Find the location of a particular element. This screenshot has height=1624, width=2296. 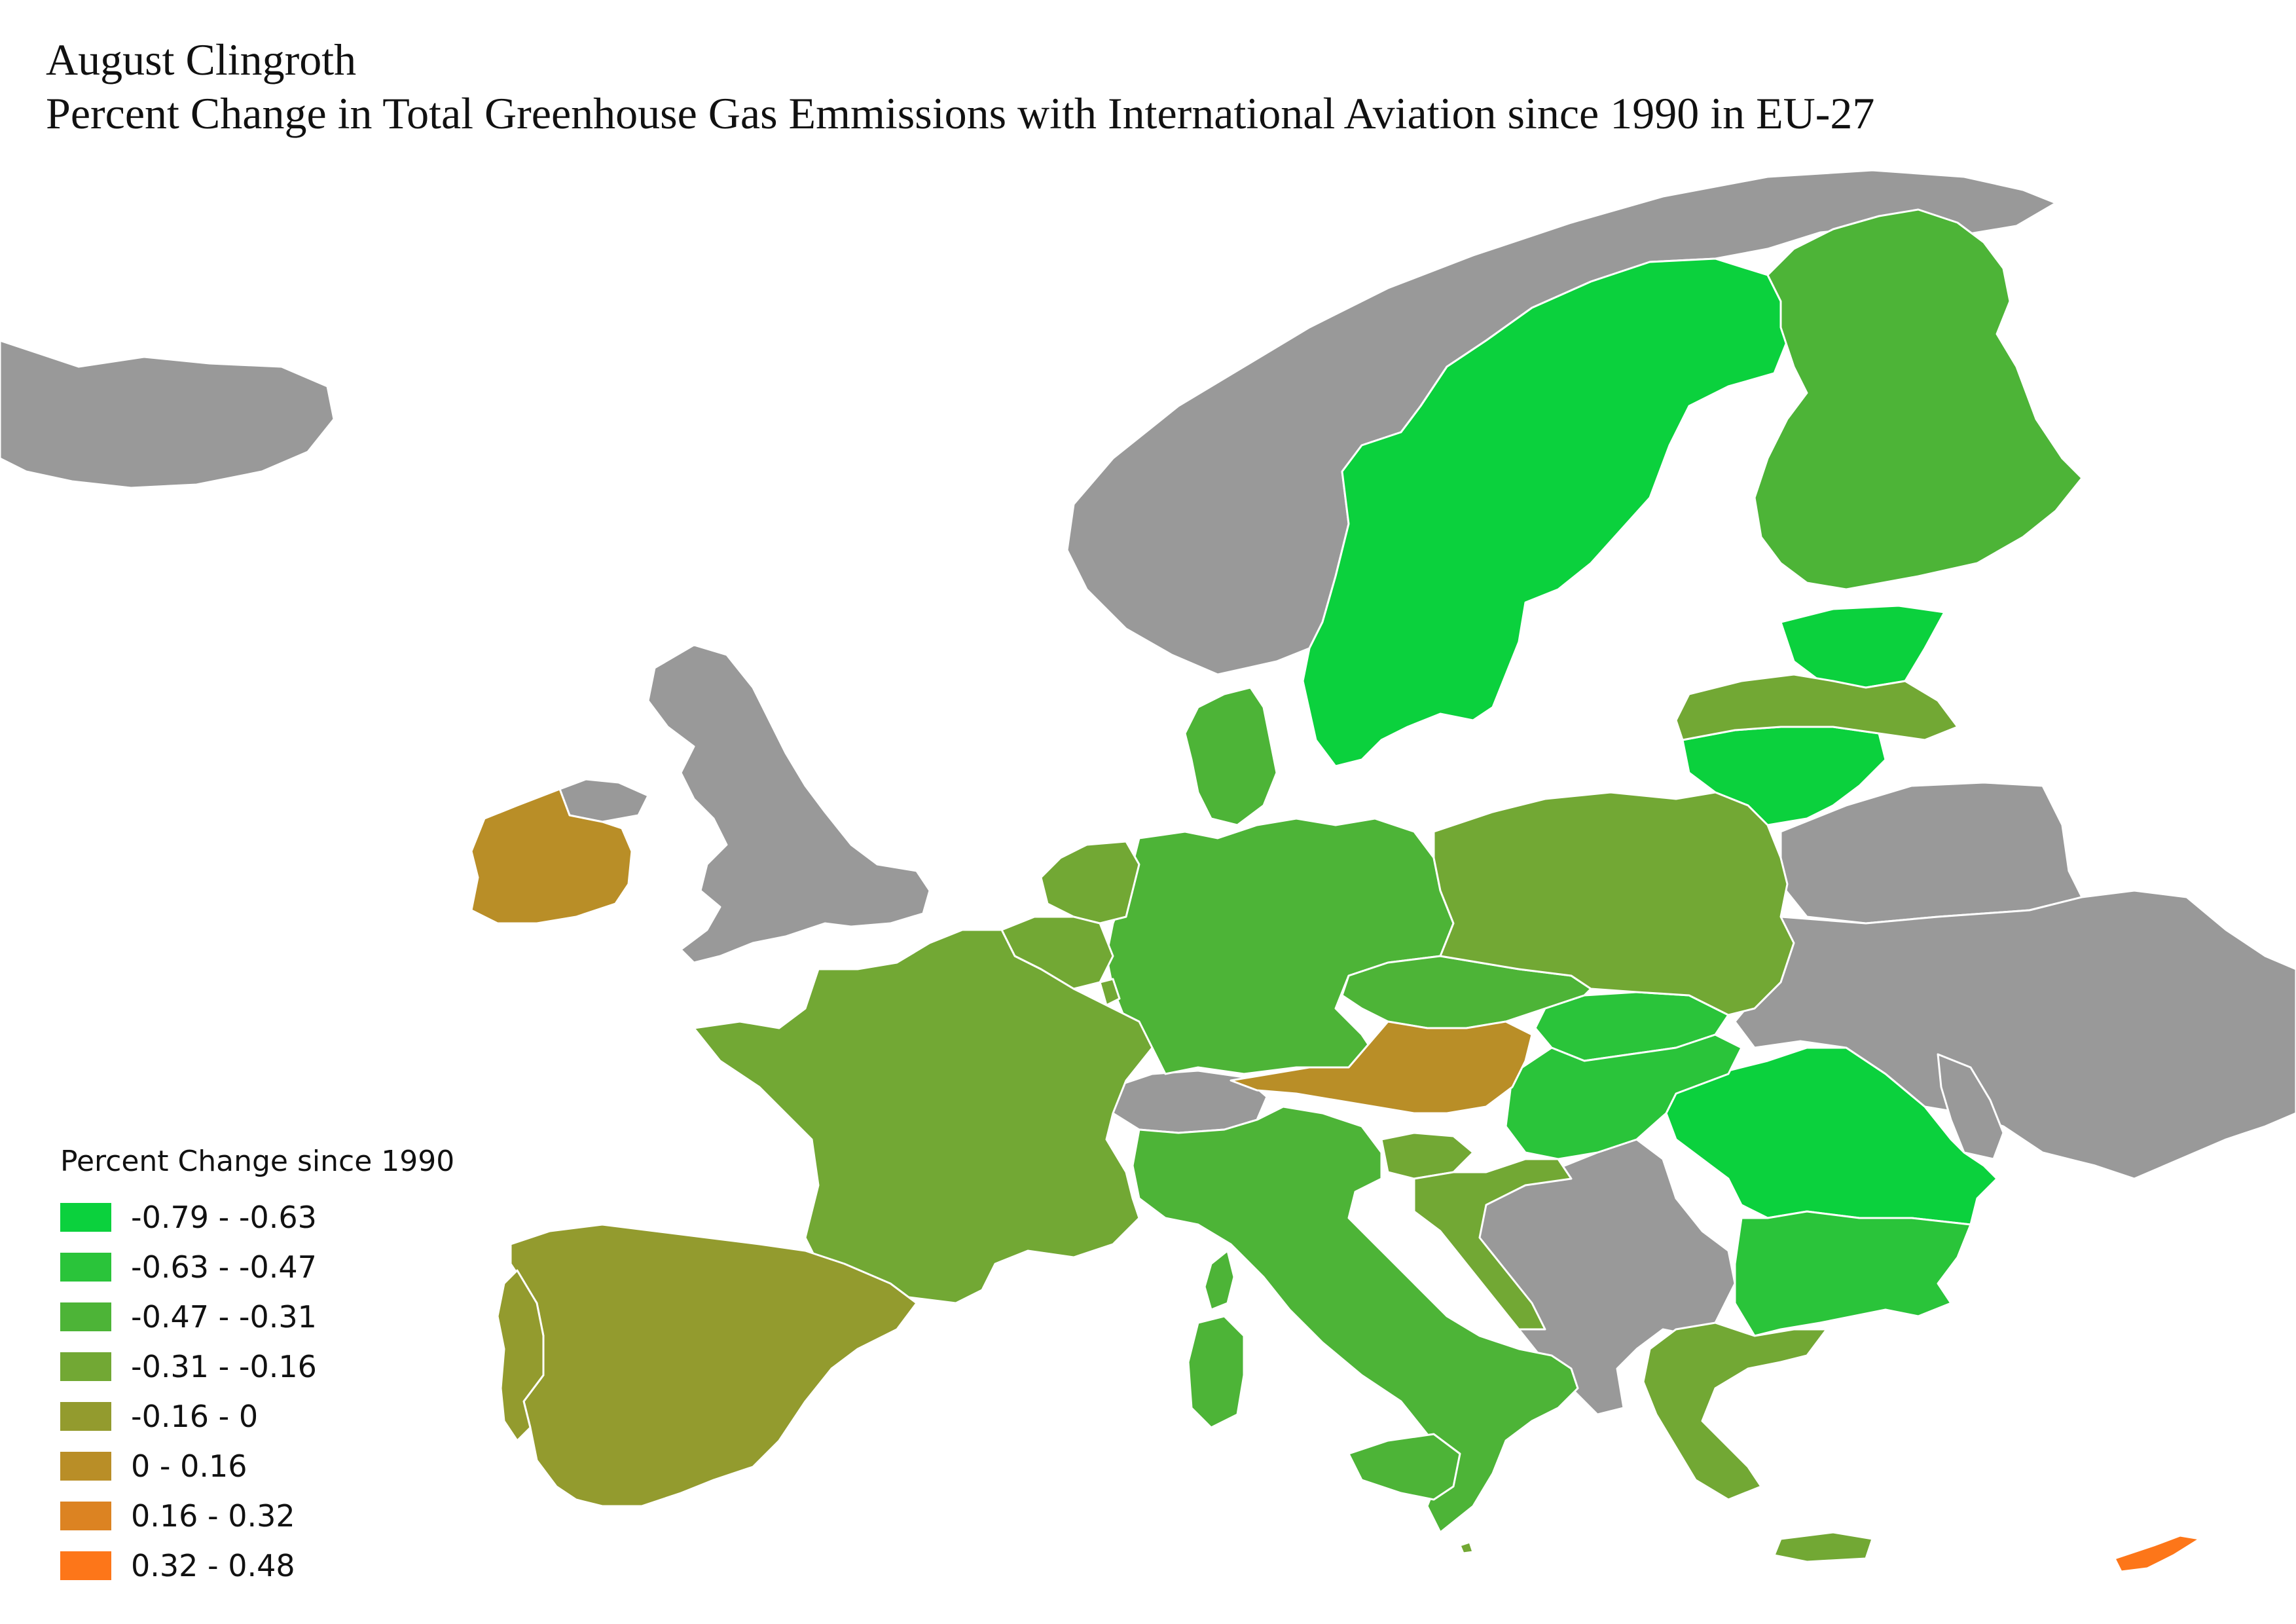

legend-item: 0 - 0.16 is located at coordinates (257, 1466).